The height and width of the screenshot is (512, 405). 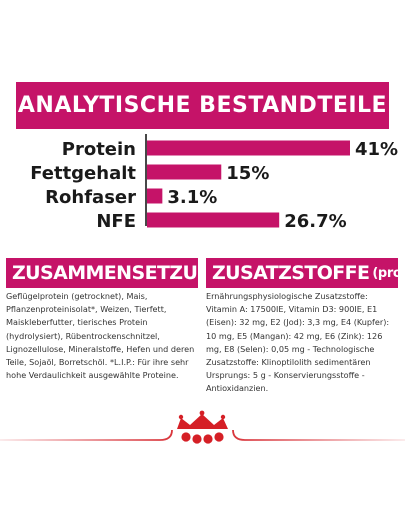 What do you see at coordinates (247, 173) in the screenshot?
I see `value-label: 15%` at bounding box center [247, 173].